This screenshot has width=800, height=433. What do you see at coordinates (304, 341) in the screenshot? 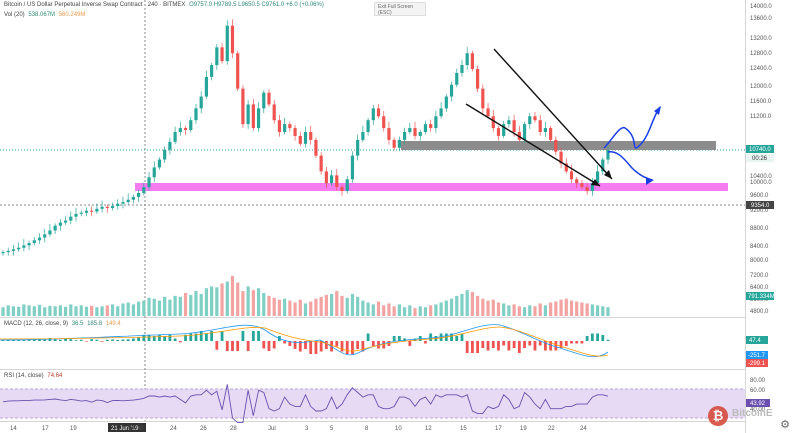
I see `macd-signal-line` at bounding box center [304, 341].